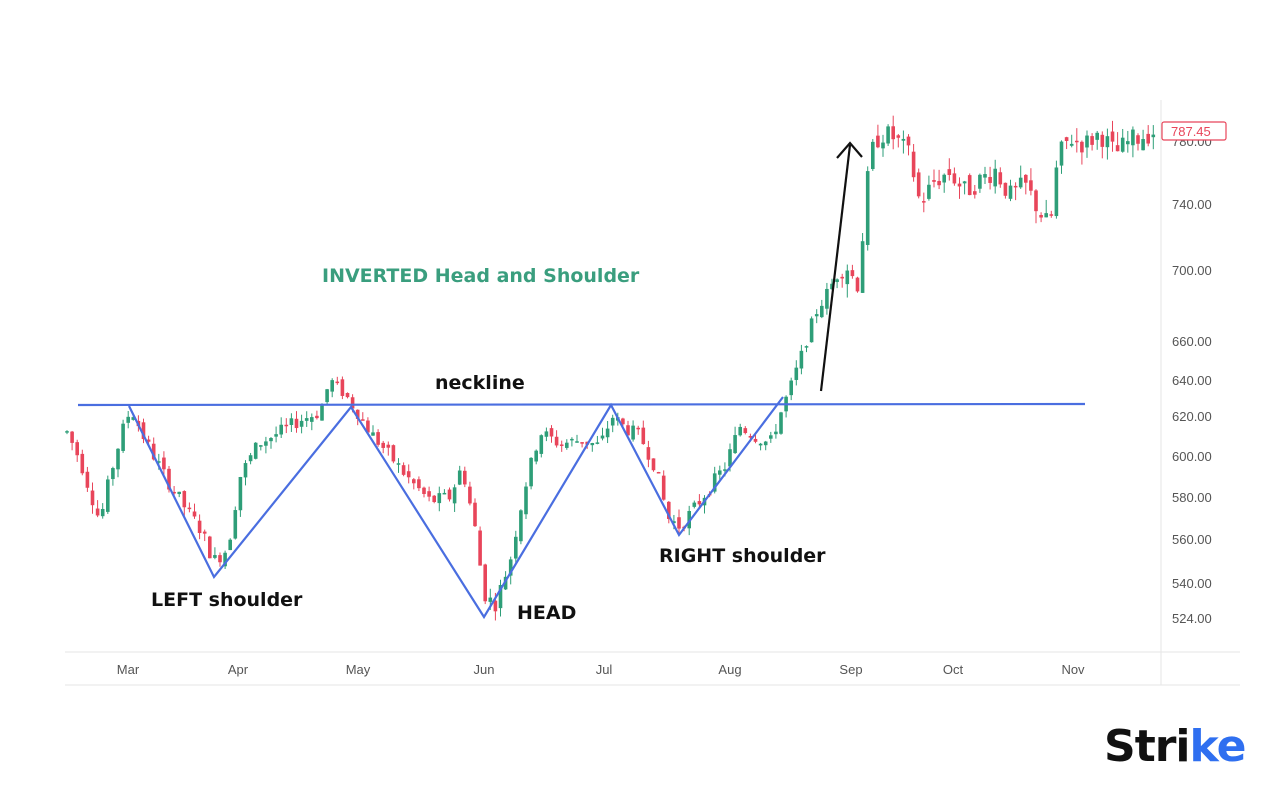  What do you see at coordinates (601, 669) in the screenshot?
I see `x-axis-ticks: Mar Apr May Jun Jul Aug Sep Oct Nov` at bounding box center [601, 669].